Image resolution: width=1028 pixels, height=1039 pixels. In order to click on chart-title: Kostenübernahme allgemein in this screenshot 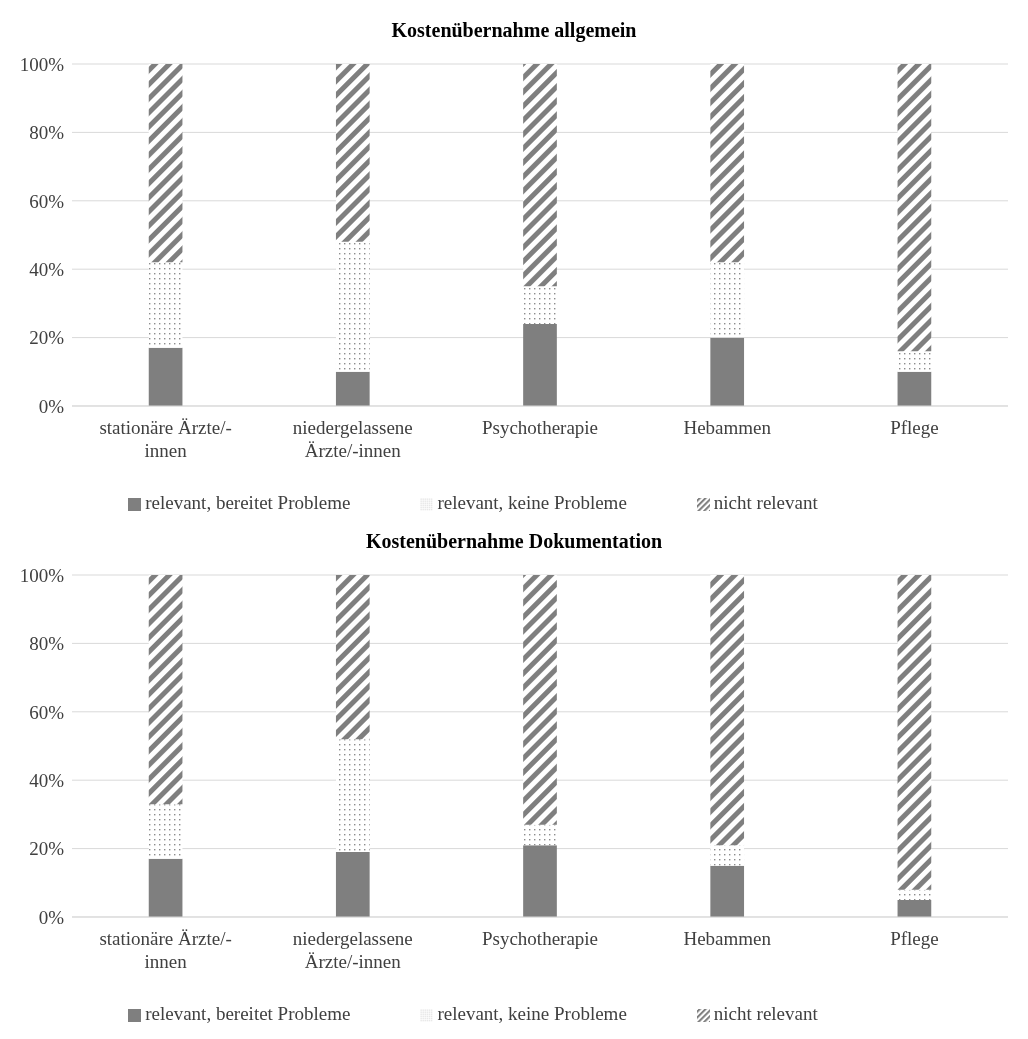, I will do `click(514, 31)`.